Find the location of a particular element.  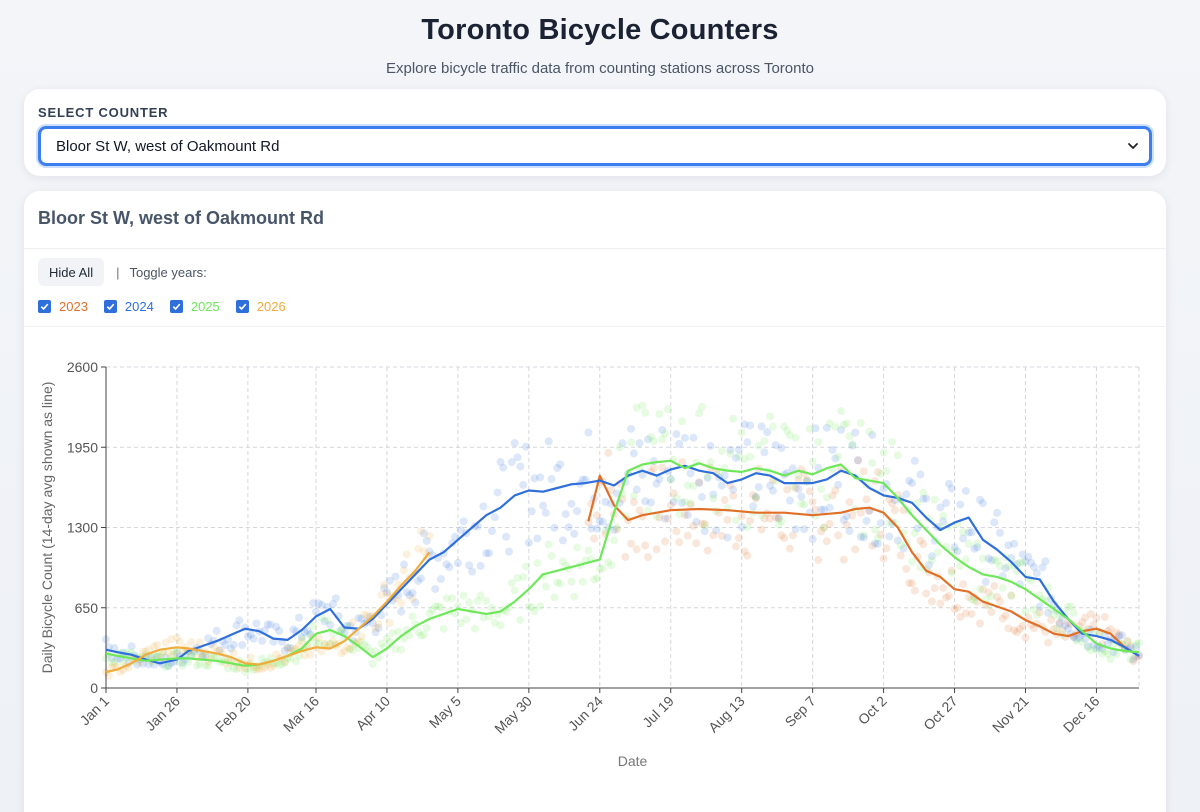

counter-select-value: Bloor St W, west of Oakmount Rd is located at coordinates (168, 146).